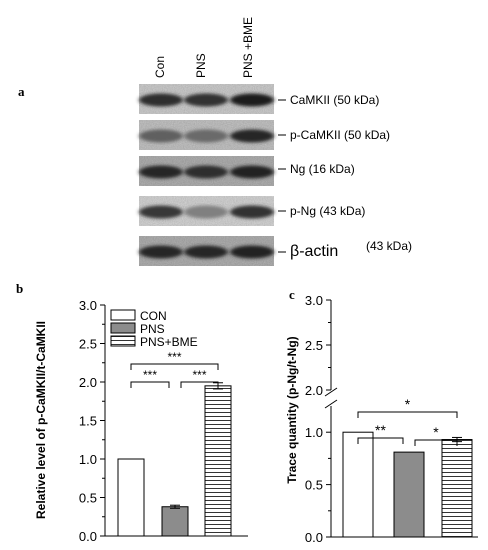 The width and height of the screenshot is (488, 550). What do you see at coordinates (292, 294) in the screenshot?
I see `panel-label-c: c` at bounding box center [292, 294].